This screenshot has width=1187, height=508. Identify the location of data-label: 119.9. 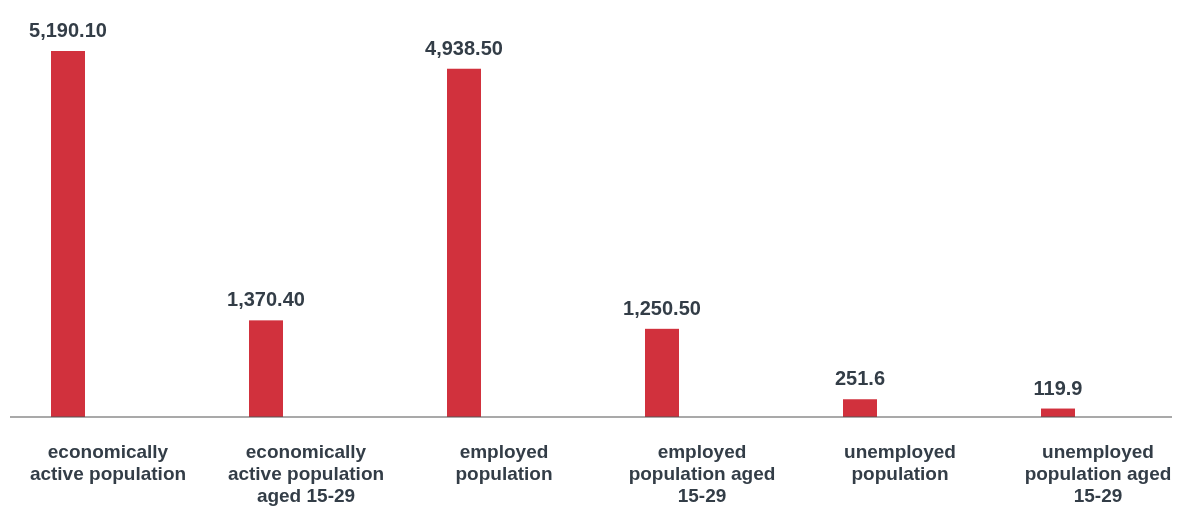
(1058, 387).